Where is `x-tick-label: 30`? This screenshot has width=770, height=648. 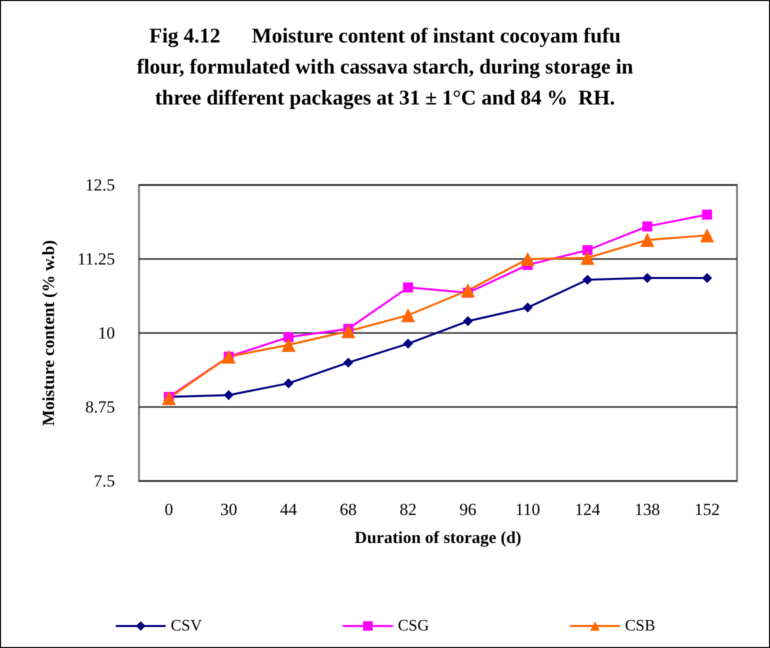 x-tick-label: 30 is located at coordinates (229, 509).